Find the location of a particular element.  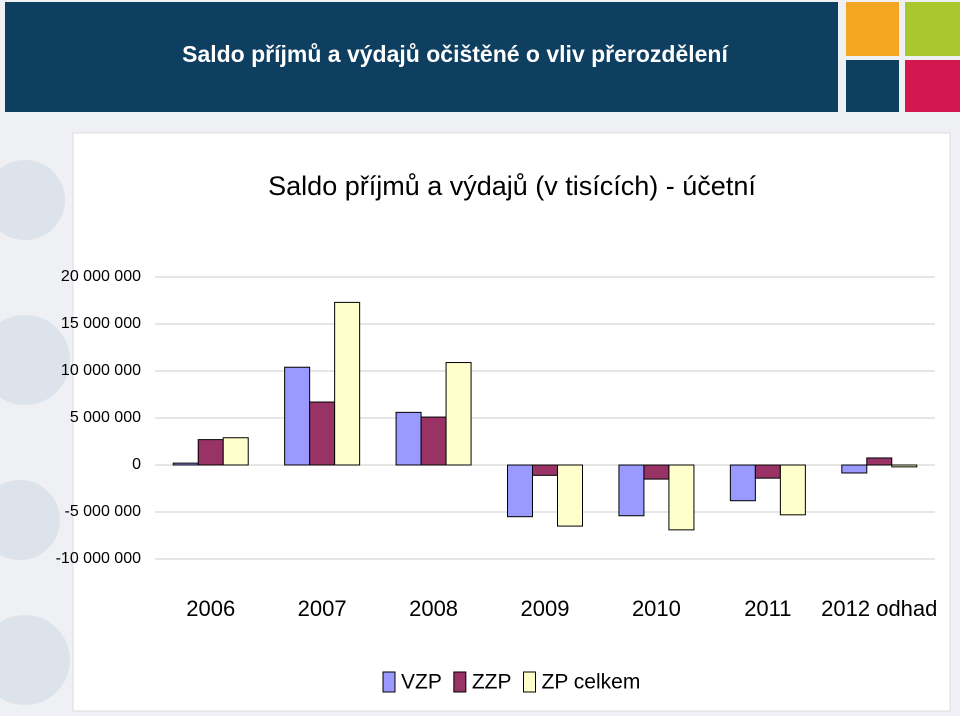

x-tick-label: 2011 is located at coordinates (767, 608).